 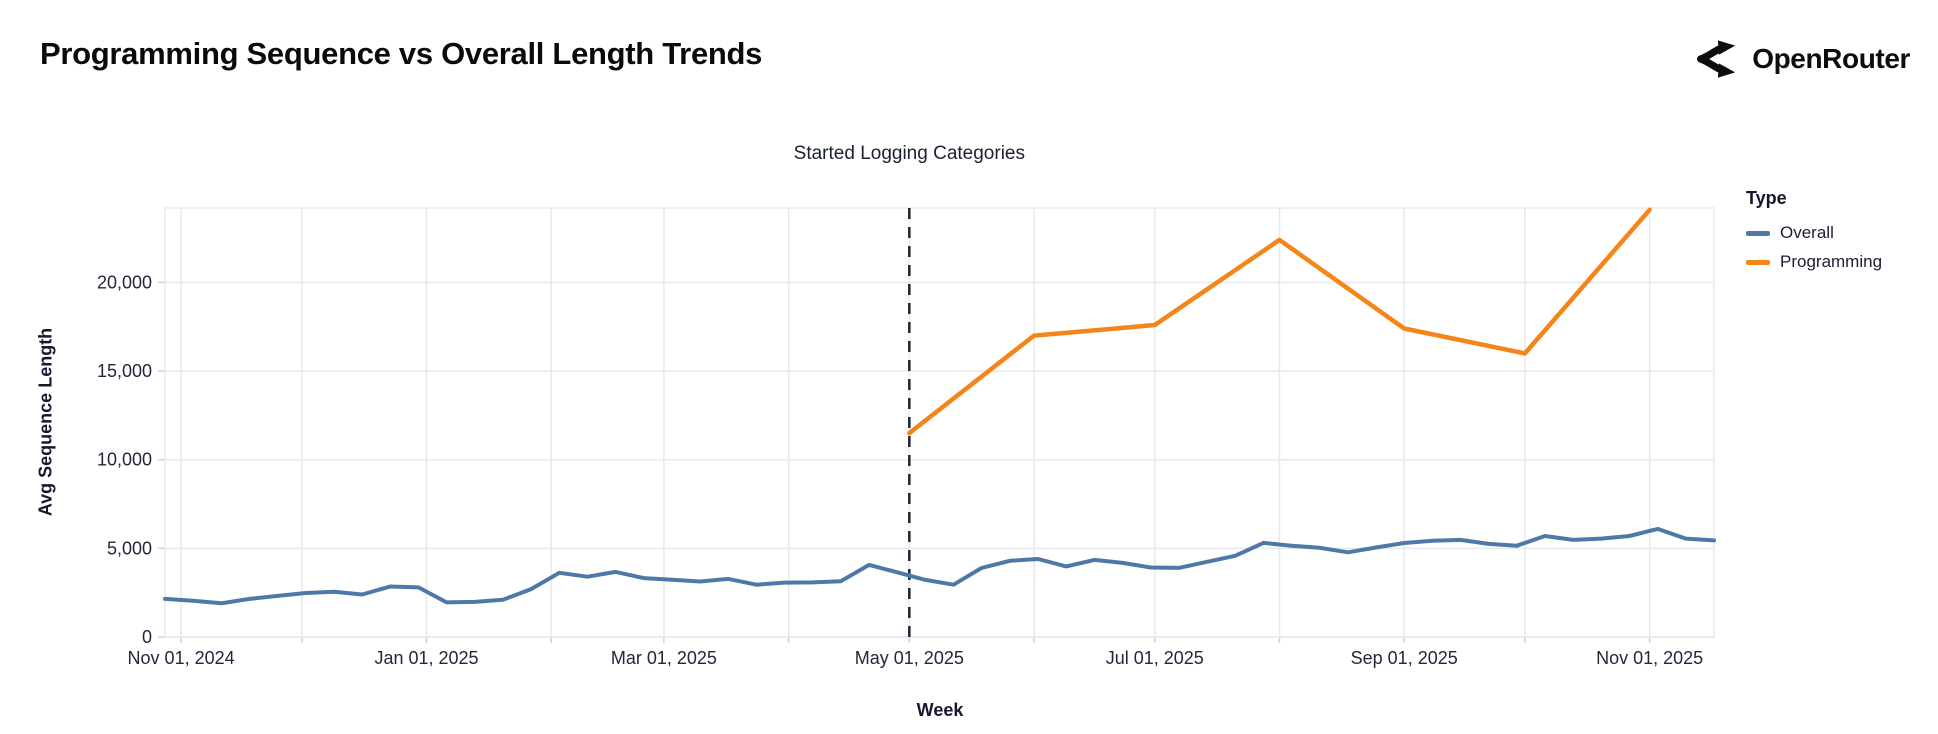 What do you see at coordinates (1766, 198) in the screenshot?
I see `legend-title: Type` at bounding box center [1766, 198].